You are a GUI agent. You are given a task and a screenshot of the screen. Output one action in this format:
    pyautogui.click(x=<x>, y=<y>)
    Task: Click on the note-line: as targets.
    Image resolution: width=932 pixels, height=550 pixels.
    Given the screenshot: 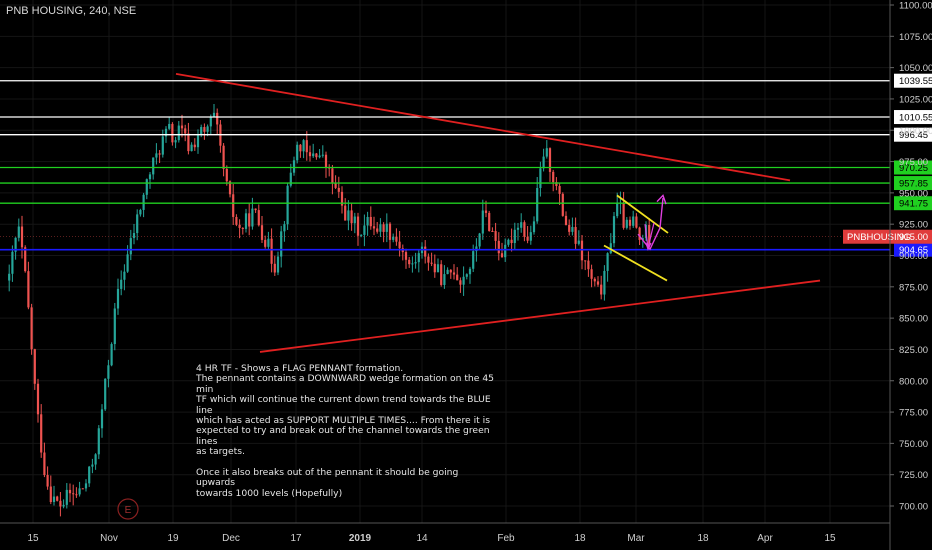 What is the action you would take?
    pyautogui.click(x=220, y=452)
    